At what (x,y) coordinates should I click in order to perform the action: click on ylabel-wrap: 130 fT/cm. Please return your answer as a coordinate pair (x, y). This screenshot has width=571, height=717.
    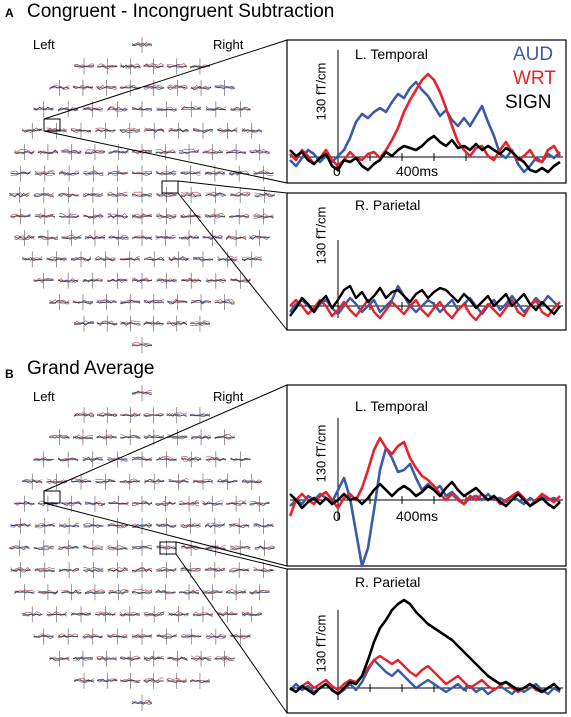
    Looking at the image, I should click on (321, 655).